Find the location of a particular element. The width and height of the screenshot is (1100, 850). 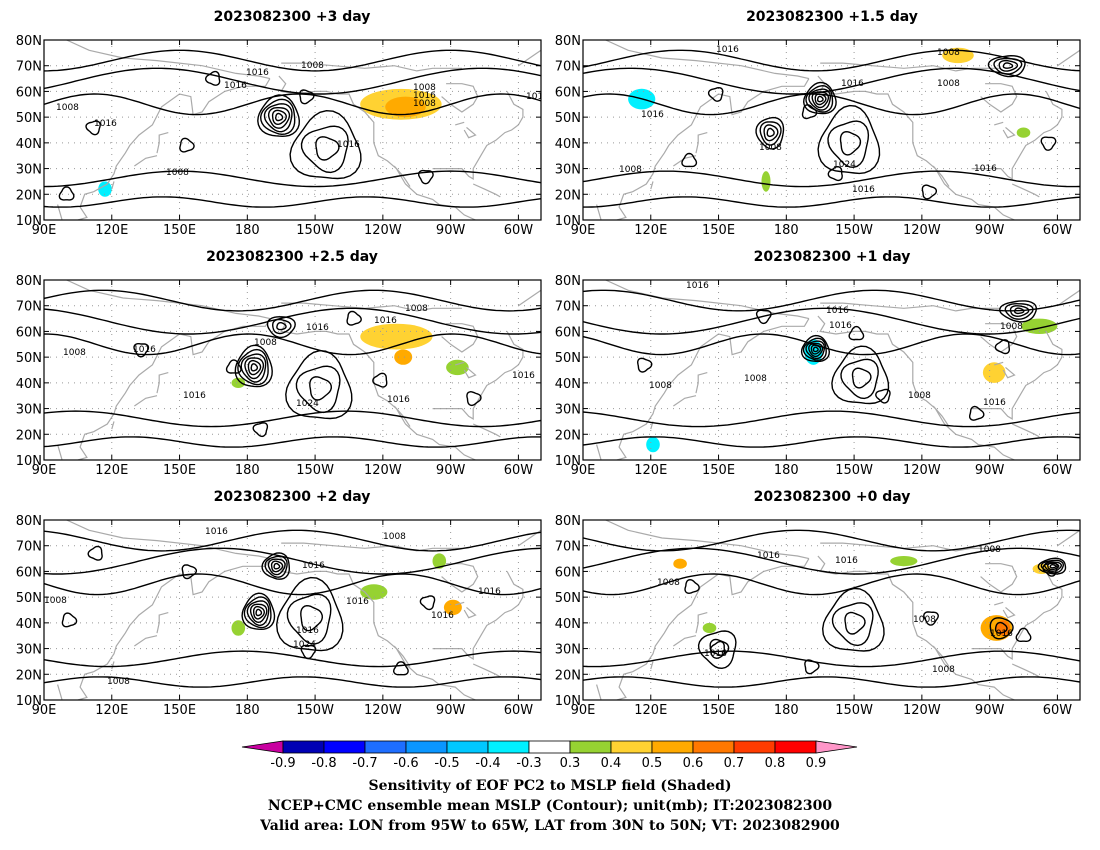

y-tick-label: 50N is located at coordinates (29, 358).